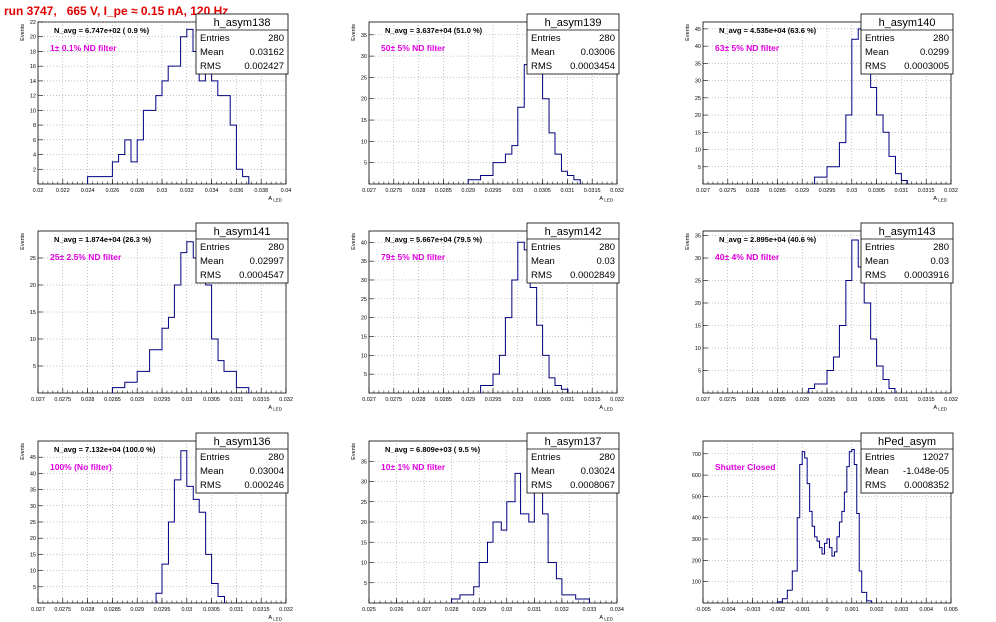 The height and width of the screenshot is (622, 996). What do you see at coordinates (826, 610) in the screenshot?
I see `tick-label-x: 0` at bounding box center [826, 610].